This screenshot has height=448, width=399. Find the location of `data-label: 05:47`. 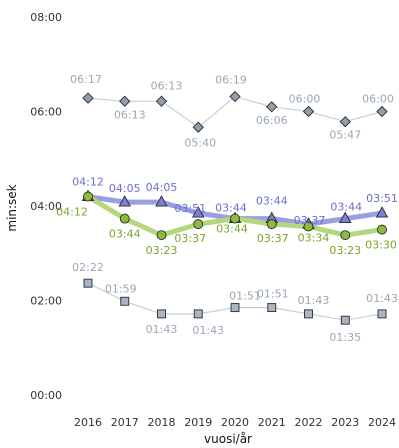

data-label: 05:47 is located at coordinates (345, 135).